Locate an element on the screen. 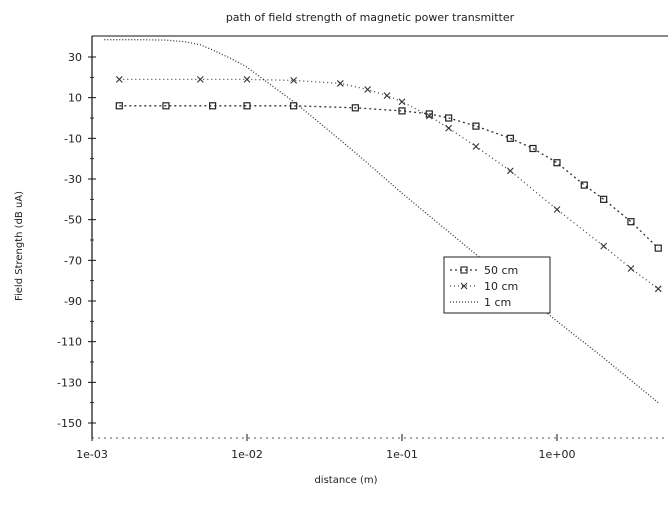  legend-box is located at coordinates (497, 285).